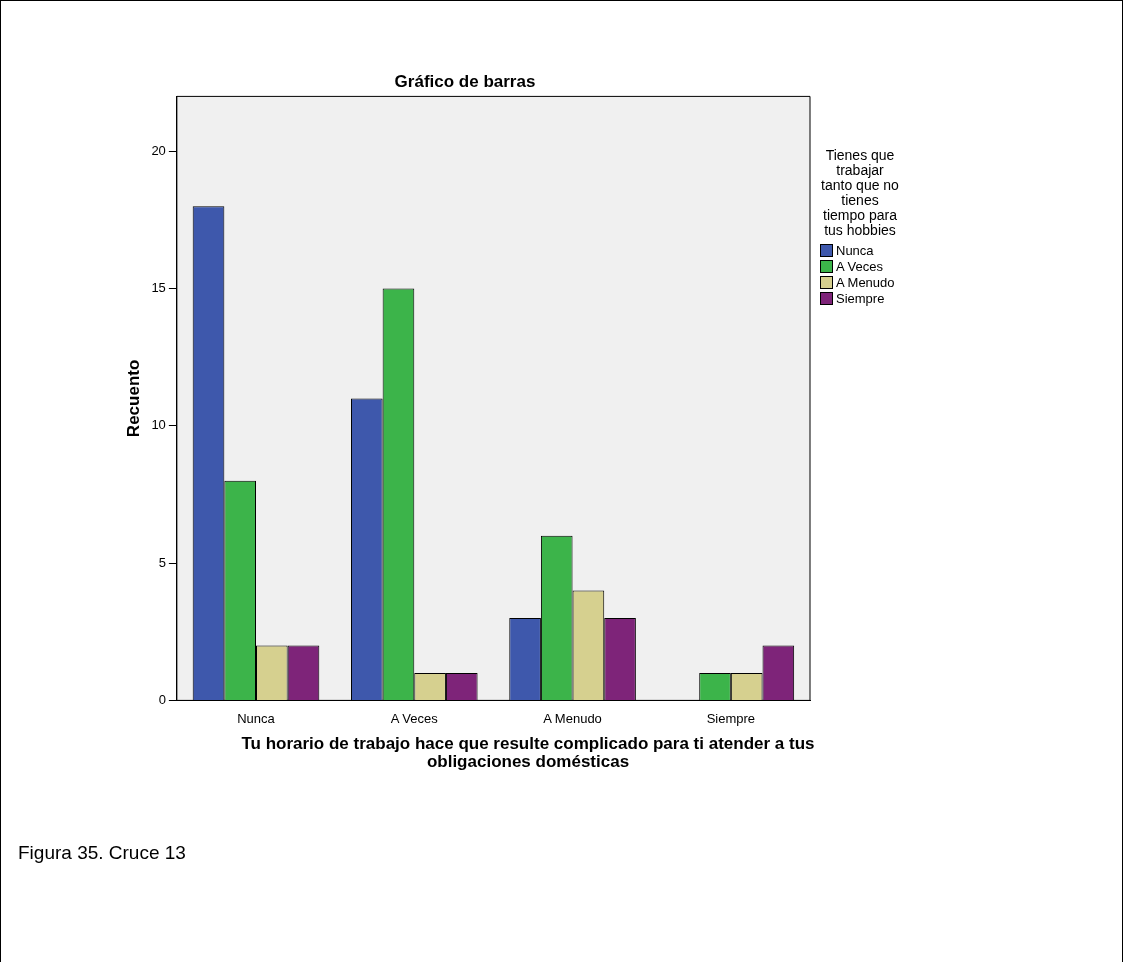  I want to click on text: Figura 35. Cruce 13, so click(102, 853).